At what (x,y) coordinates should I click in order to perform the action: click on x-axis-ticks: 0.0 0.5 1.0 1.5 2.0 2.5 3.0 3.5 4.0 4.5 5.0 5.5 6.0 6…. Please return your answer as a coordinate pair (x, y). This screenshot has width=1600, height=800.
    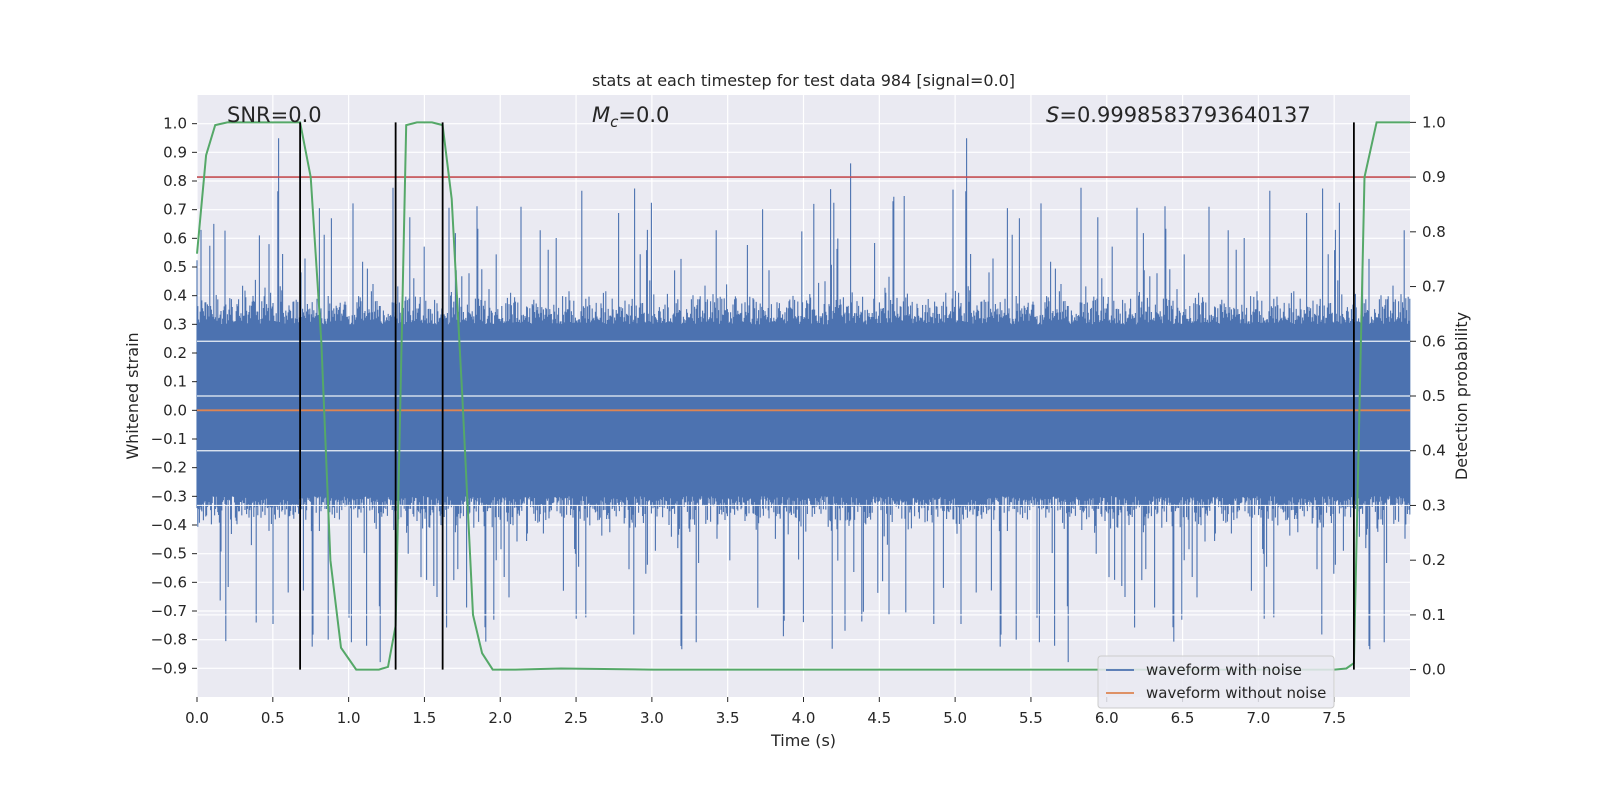
    Looking at the image, I should click on (765, 712).